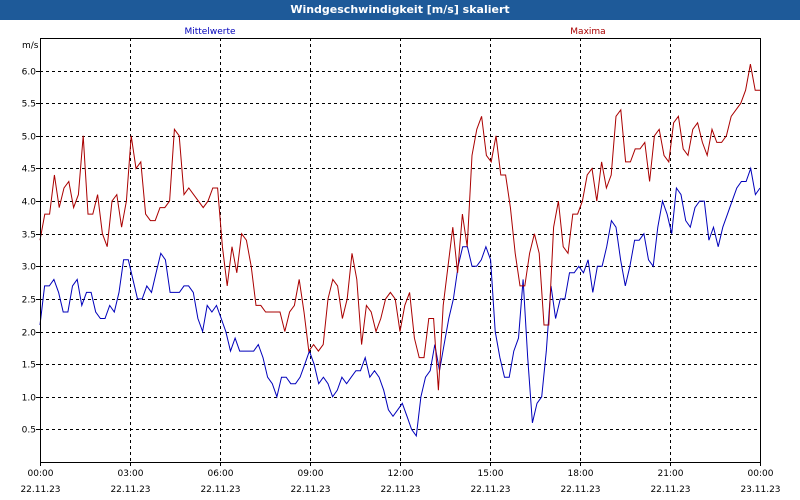  What do you see at coordinates (29, 73) in the screenshot?
I see `y-tick-label: 6.0` at bounding box center [29, 73].